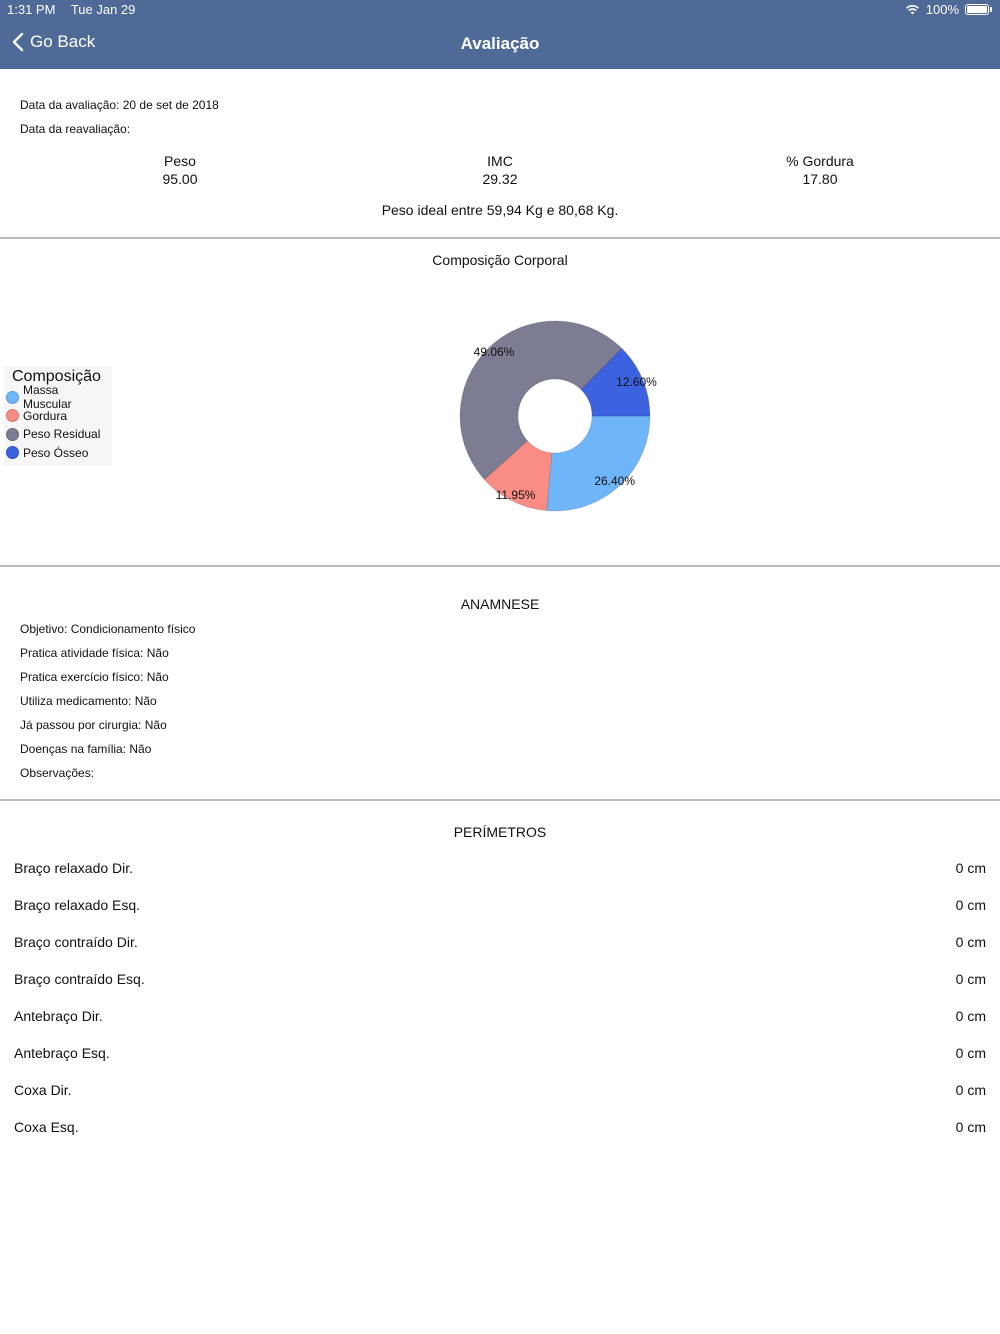 The width and height of the screenshot is (1000, 1334). I want to click on perimetro-row: Antebraço Esq. 0 cm, so click(500, 1053).